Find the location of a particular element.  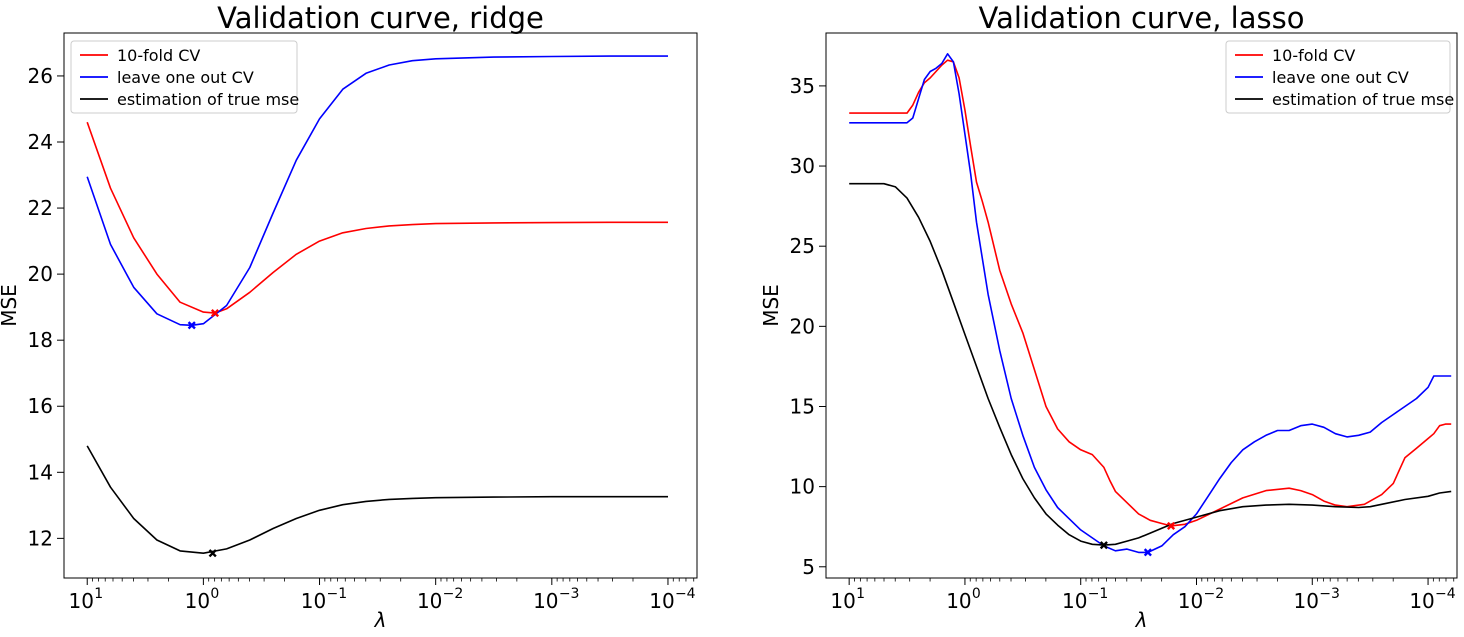

y-tick-label: 30 is located at coordinates (802, 166).